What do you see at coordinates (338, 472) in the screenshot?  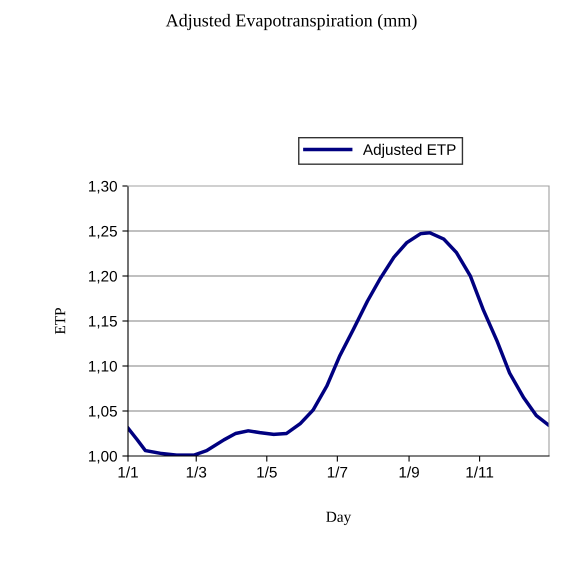 I see `x-tick-label: 1/7` at bounding box center [338, 472].